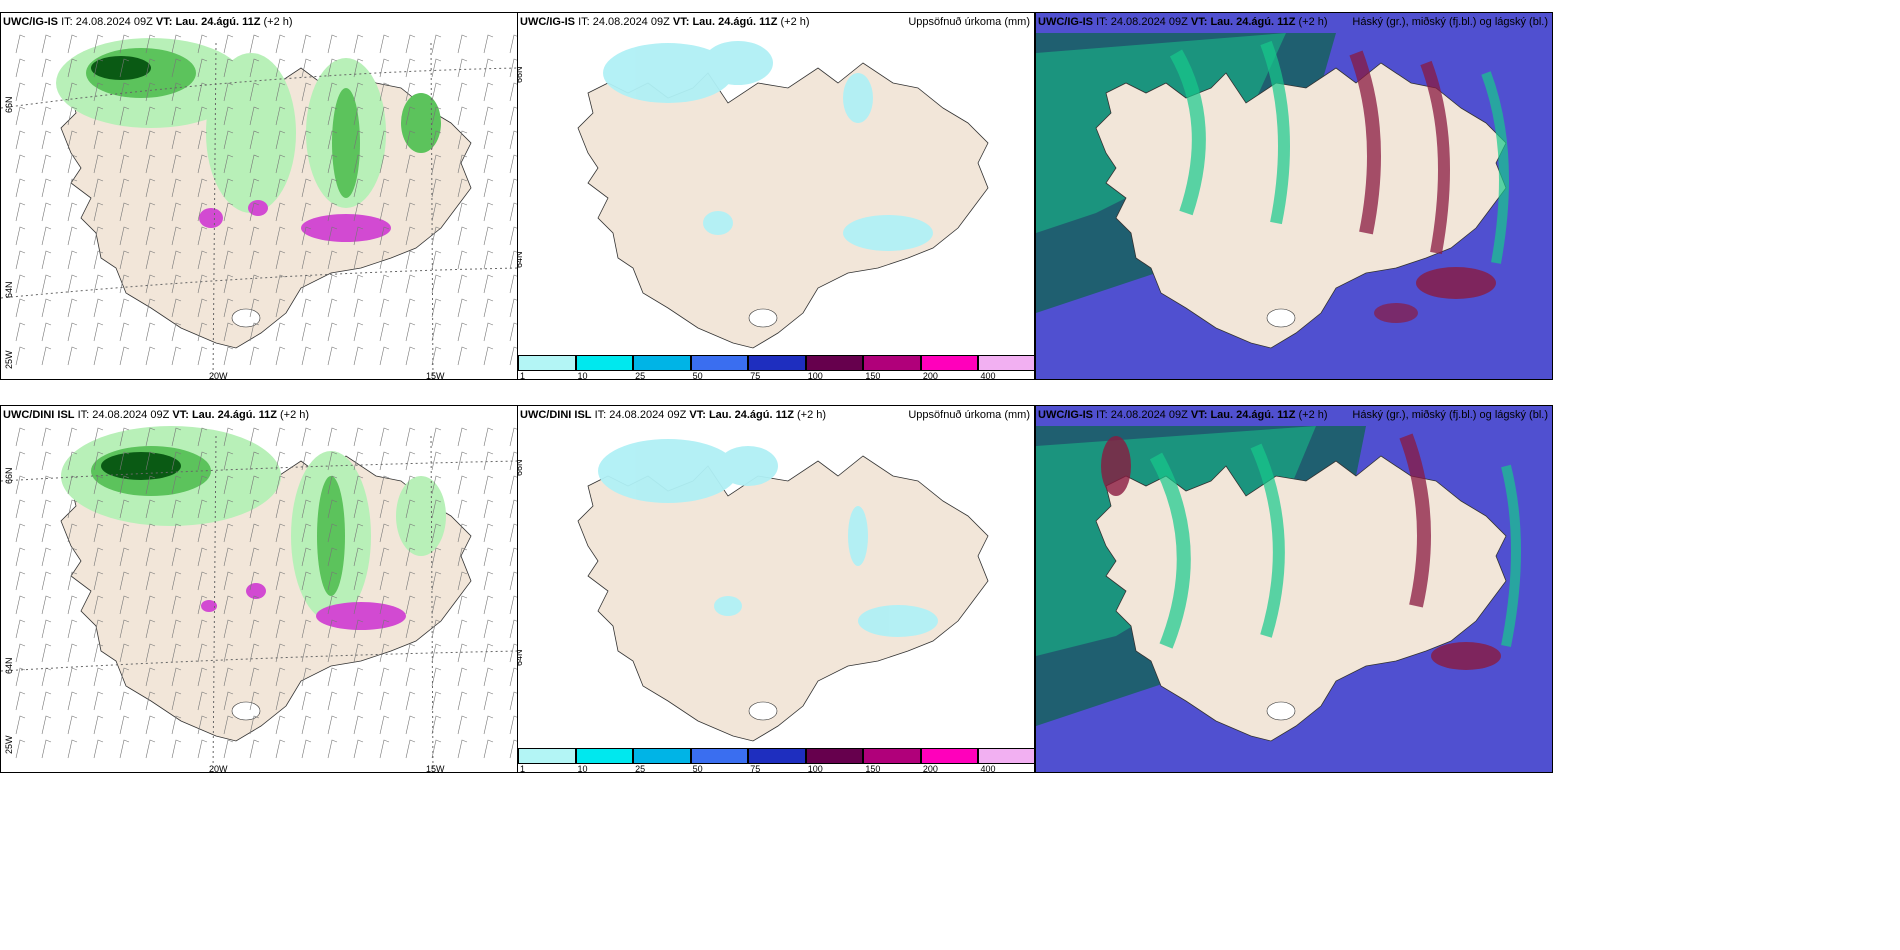  I want to click on accum-overlay, so click(768, 146).